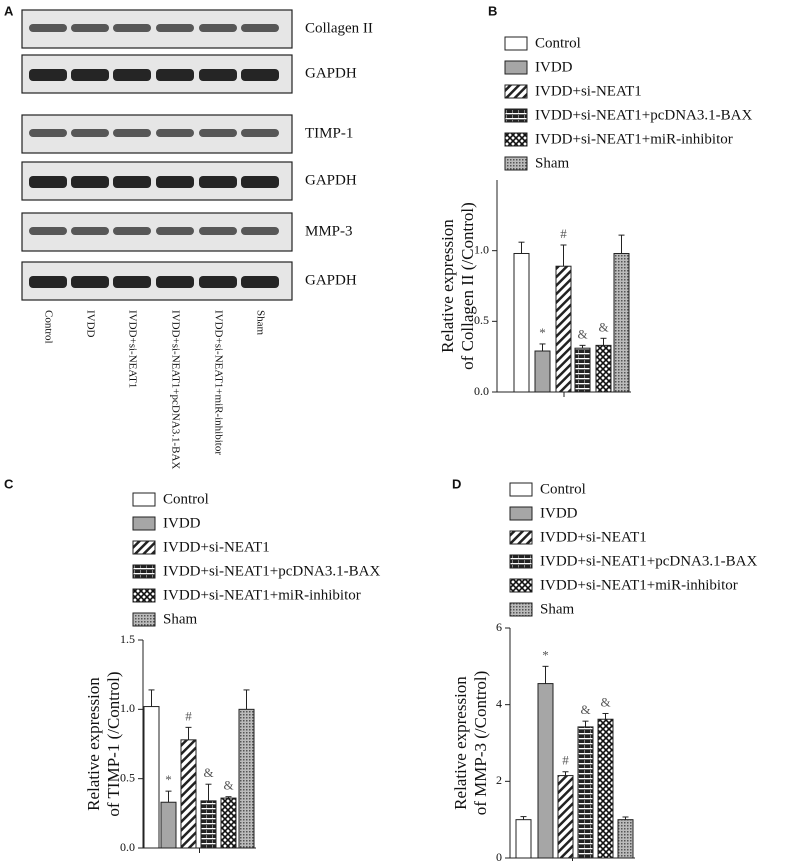 The height and width of the screenshot is (861, 787). What do you see at coordinates (329, 133) in the screenshot?
I see `blot-row-label: TIMP-1` at bounding box center [329, 133].